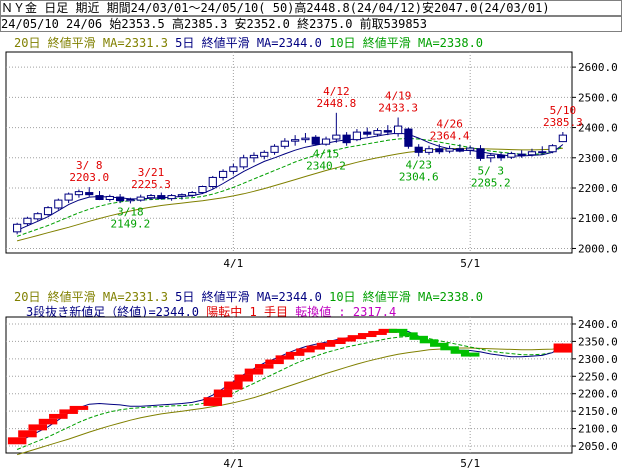 Image resolution: width=624 pixels, height=475 pixels. Describe the element at coordinates (563, 110) in the screenshot. I see `annotation-date: 5/10` at that location.